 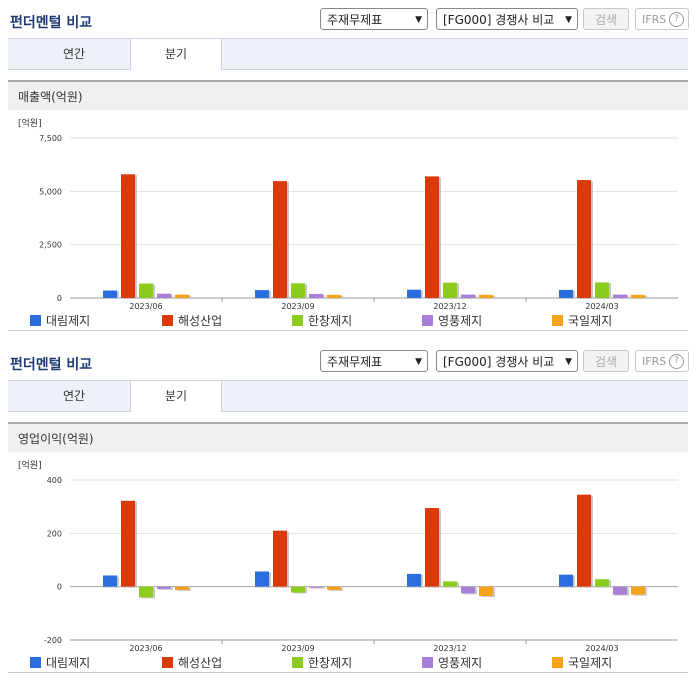 What do you see at coordinates (50, 191) in the screenshot?
I see `y-tick-label: 5,000` at bounding box center [50, 191].